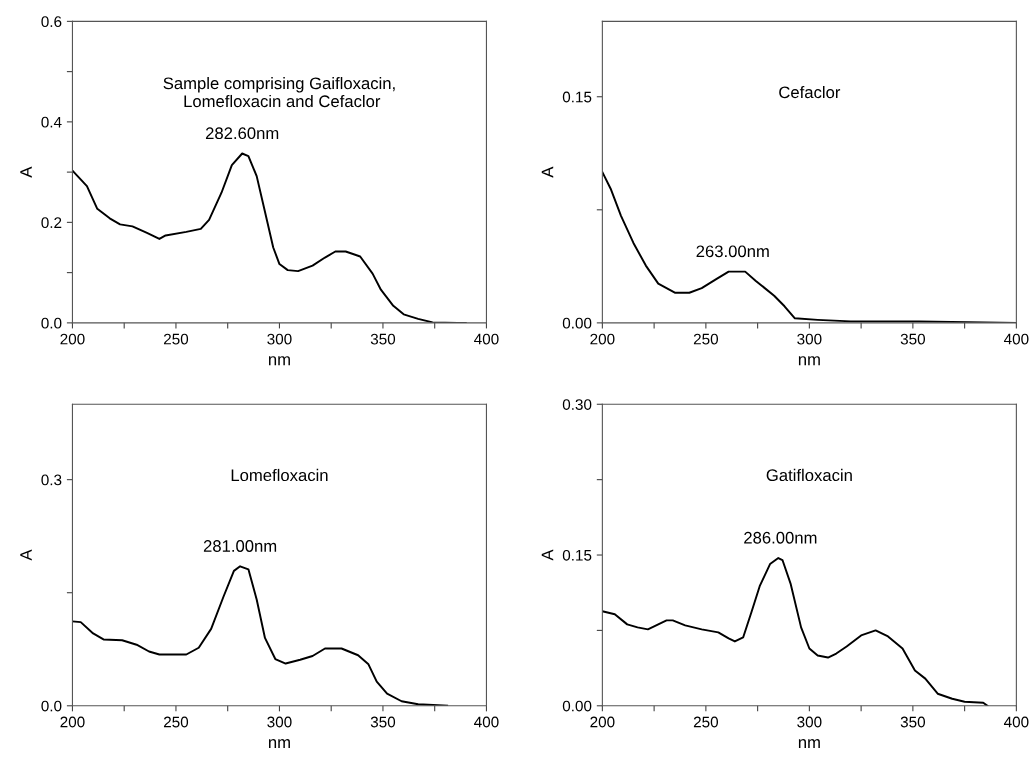 This screenshot has width=1035, height=763. Describe the element at coordinates (51, 480) in the screenshot. I see `y-tick-label: 0.3` at that location.